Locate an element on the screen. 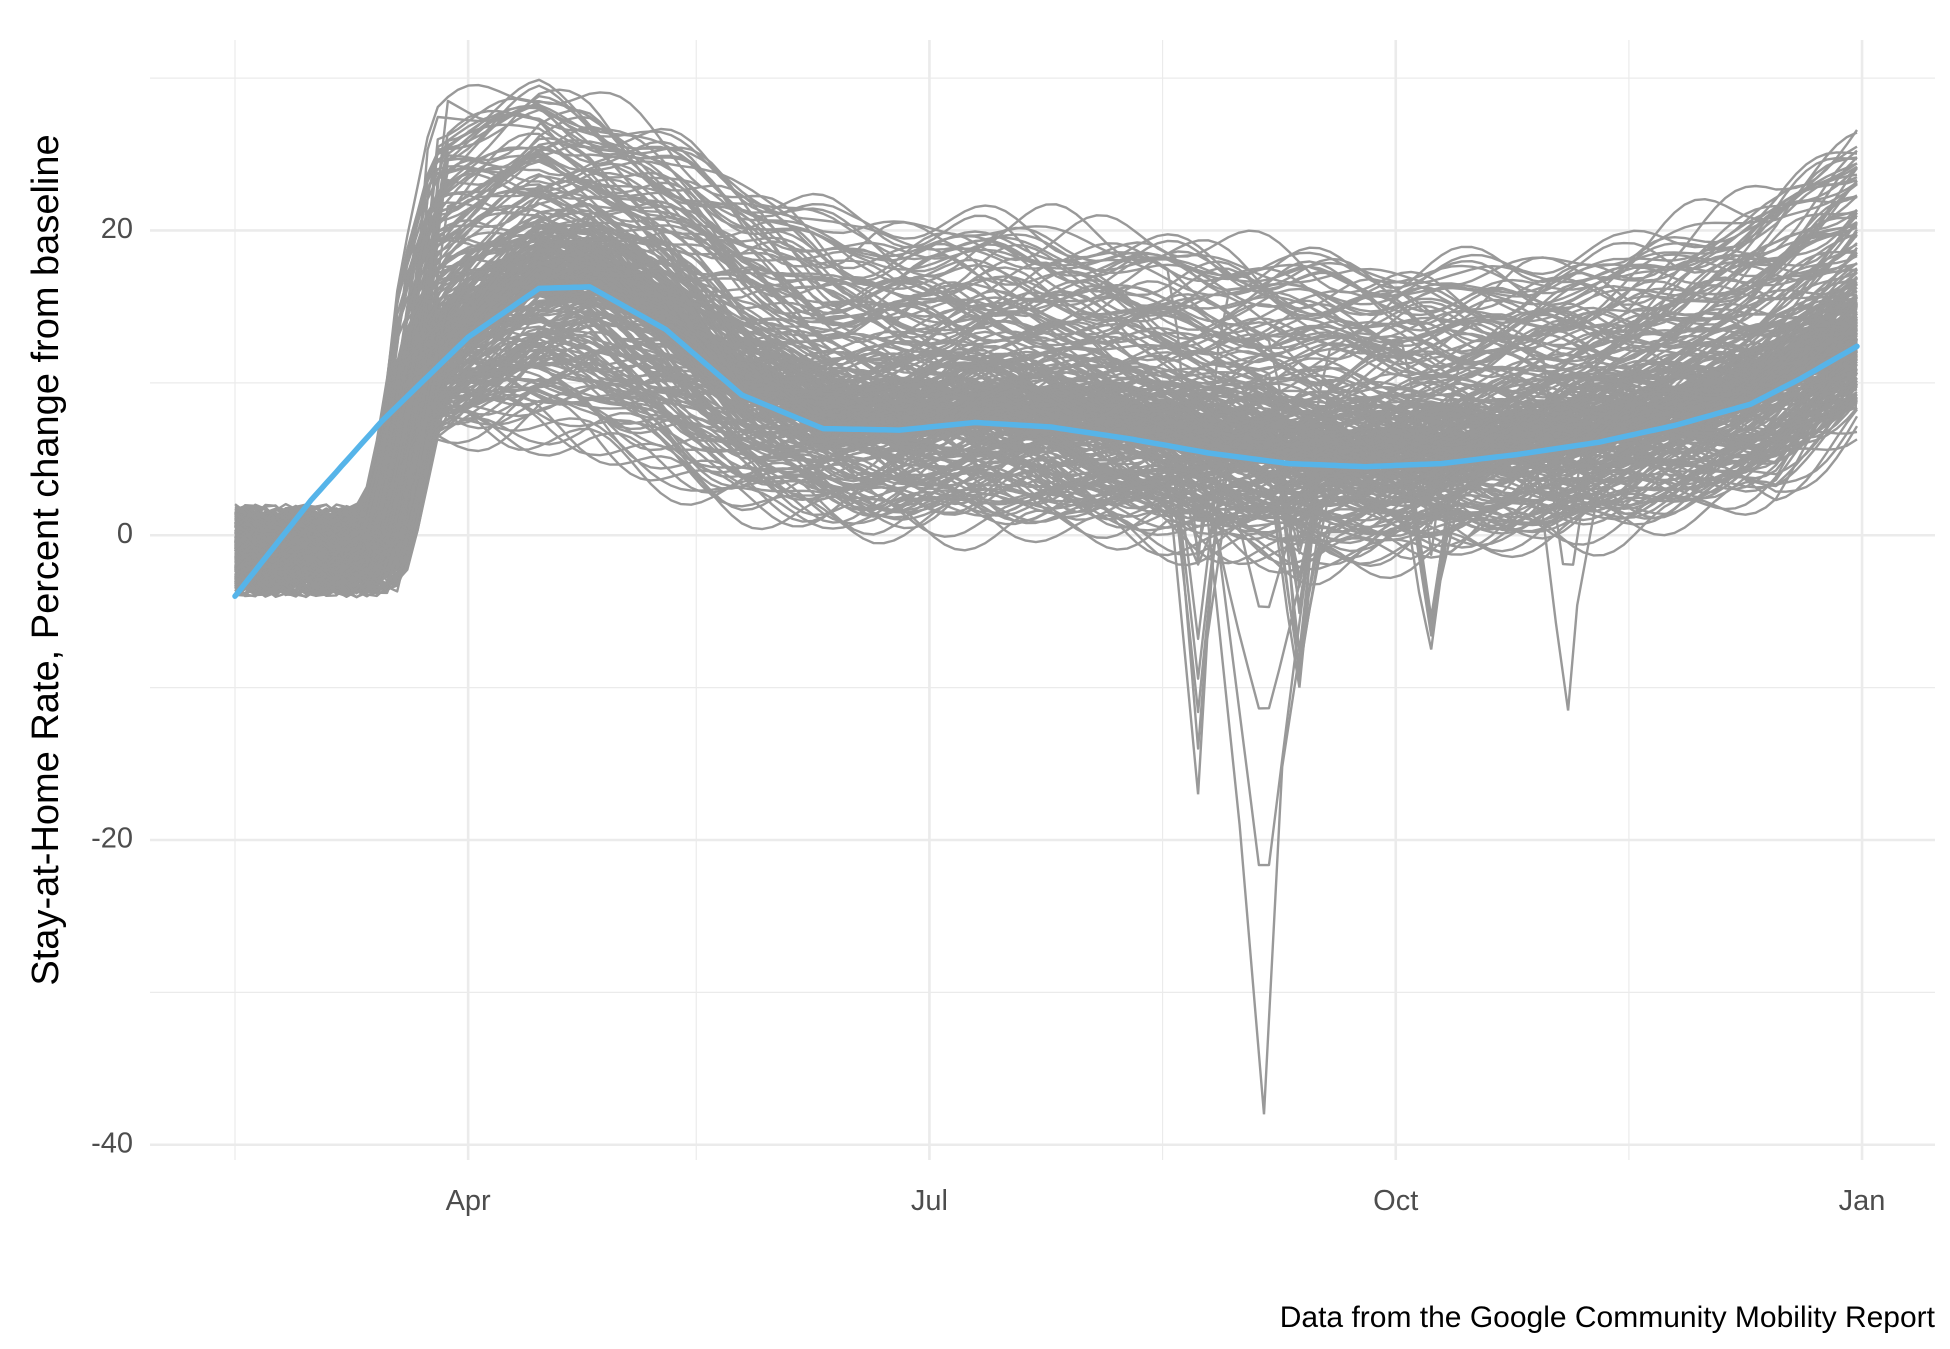 The height and width of the screenshot is (1349, 1950). y-tick-label: 20 is located at coordinates (117, 229).